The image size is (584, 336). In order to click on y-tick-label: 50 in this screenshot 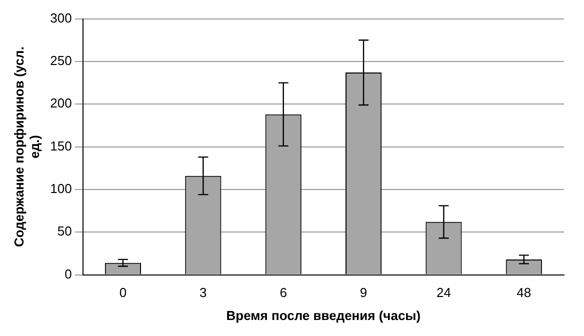, I will do `click(64, 231)`.